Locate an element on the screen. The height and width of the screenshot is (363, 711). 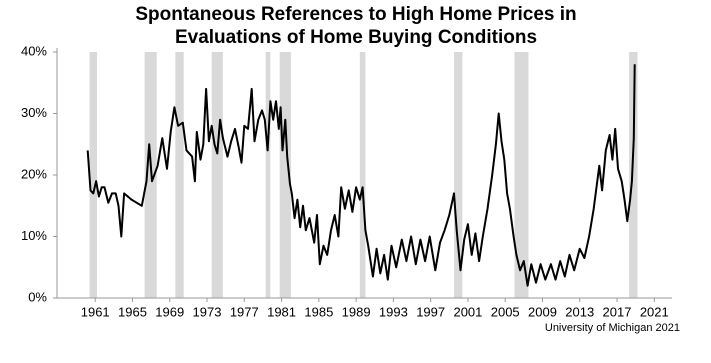
x-tick-label: 1965 is located at coordinates (132, 311).